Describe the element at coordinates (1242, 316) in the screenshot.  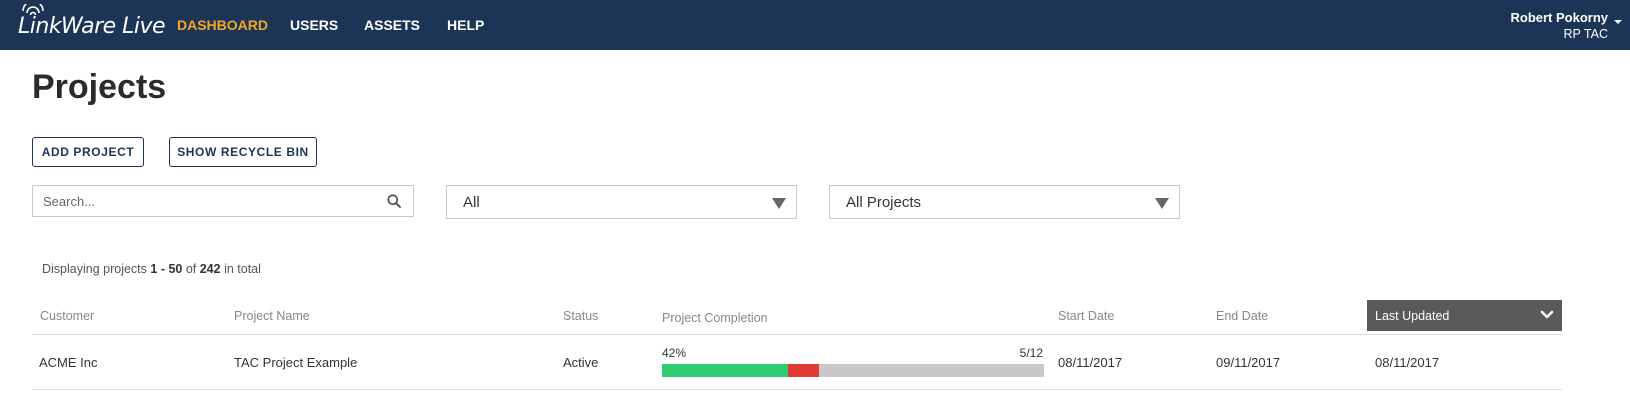
I see `column-header-end-date: End Date` at that location.